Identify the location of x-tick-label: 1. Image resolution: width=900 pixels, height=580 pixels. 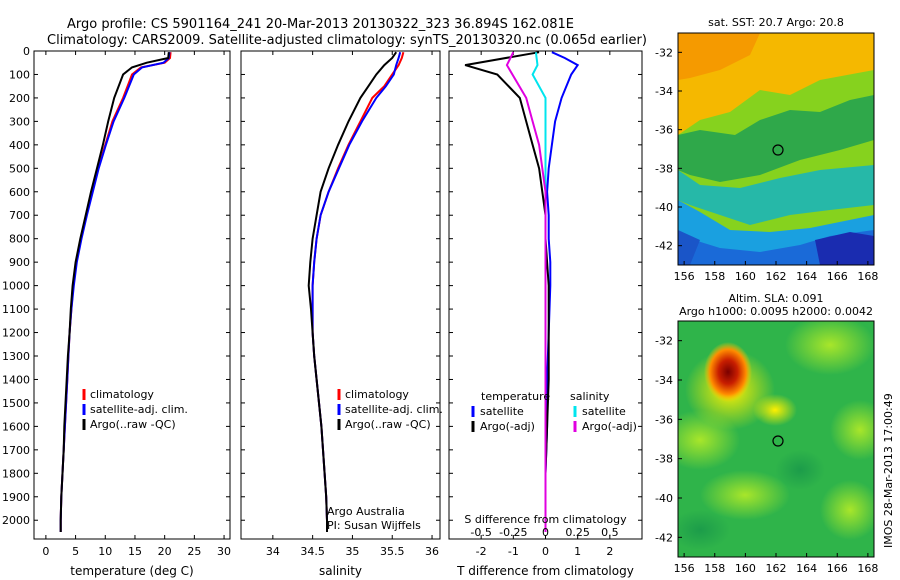
(577, 551).